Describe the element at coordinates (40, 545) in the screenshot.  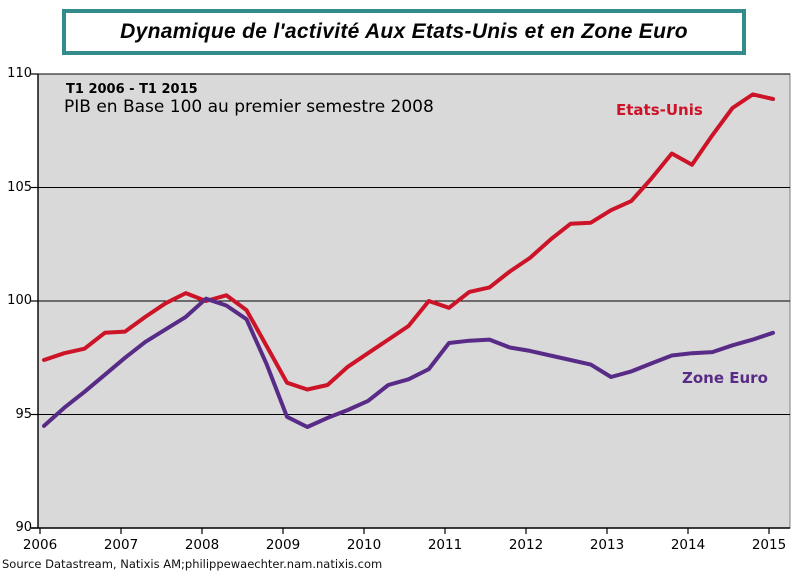
I see `x-axis-tick-2006: 2006` at that location.